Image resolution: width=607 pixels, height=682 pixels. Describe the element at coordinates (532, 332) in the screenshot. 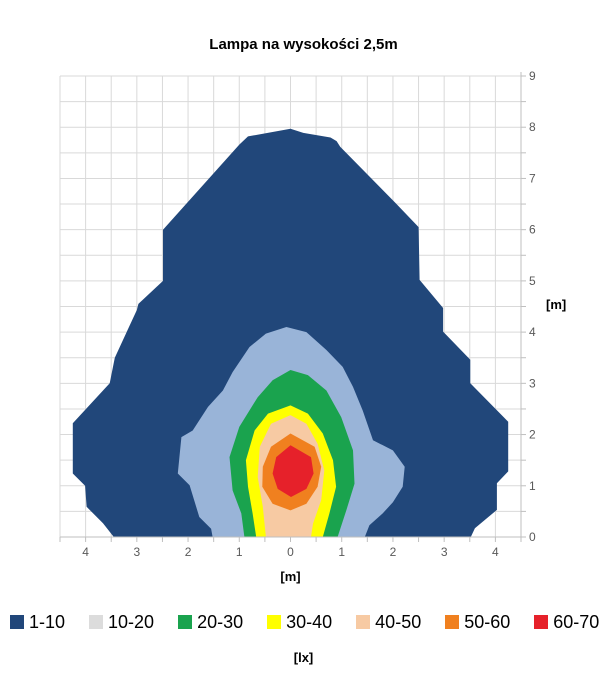

I see `y-tick-label: 4` at that location.